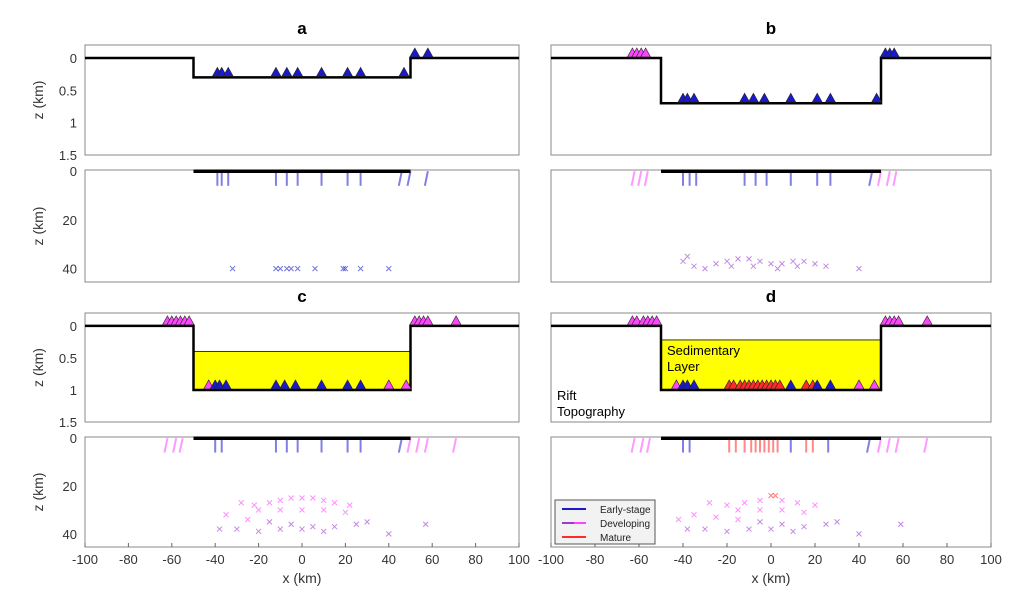 The image size is (1024, 611). I want to click on y-tick-label: 0.5, so click(68, 358).